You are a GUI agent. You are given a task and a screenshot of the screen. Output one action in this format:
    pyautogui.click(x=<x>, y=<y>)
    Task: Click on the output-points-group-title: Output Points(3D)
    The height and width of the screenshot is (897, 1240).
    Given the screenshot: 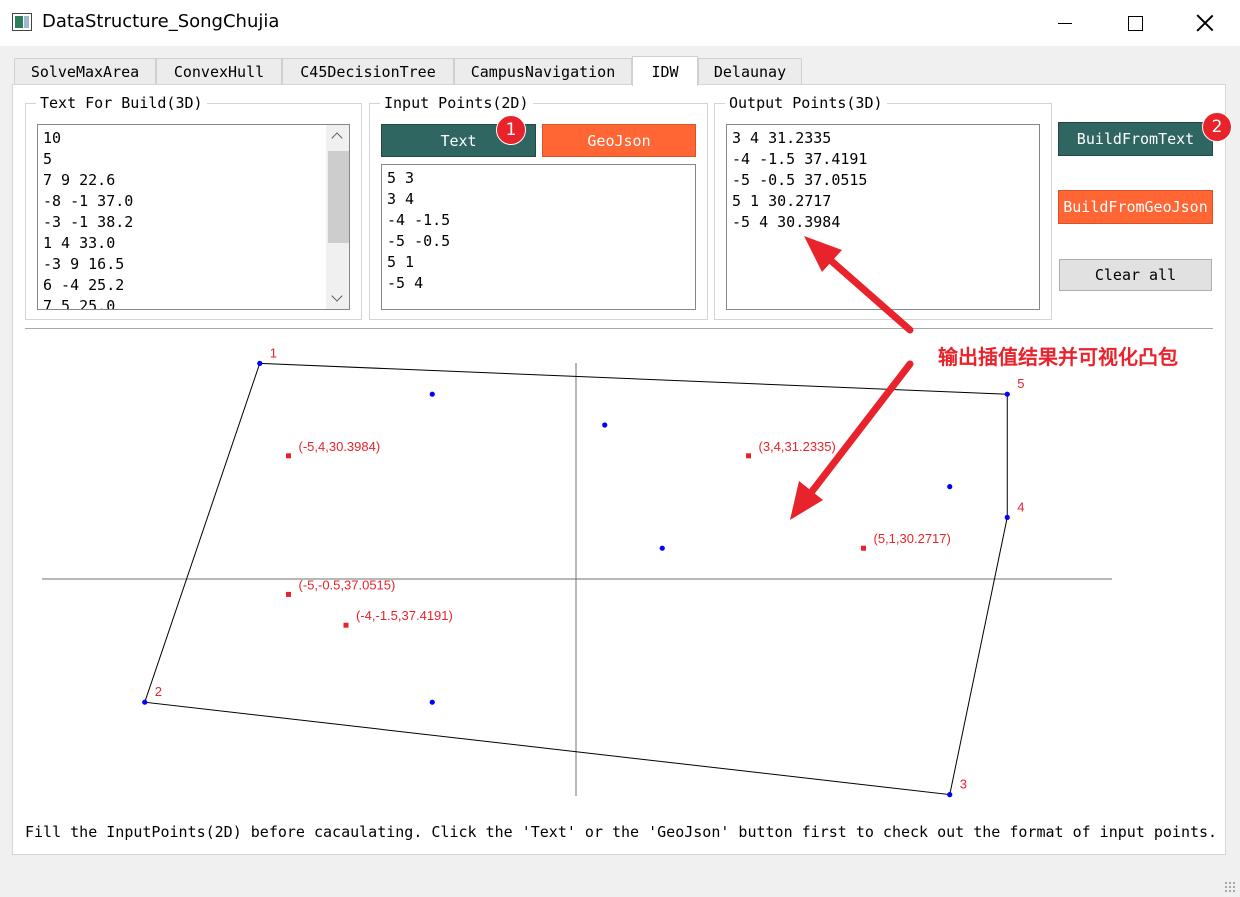 What is the action you would take?
    pyautogui.click(x=806, y=103)
    